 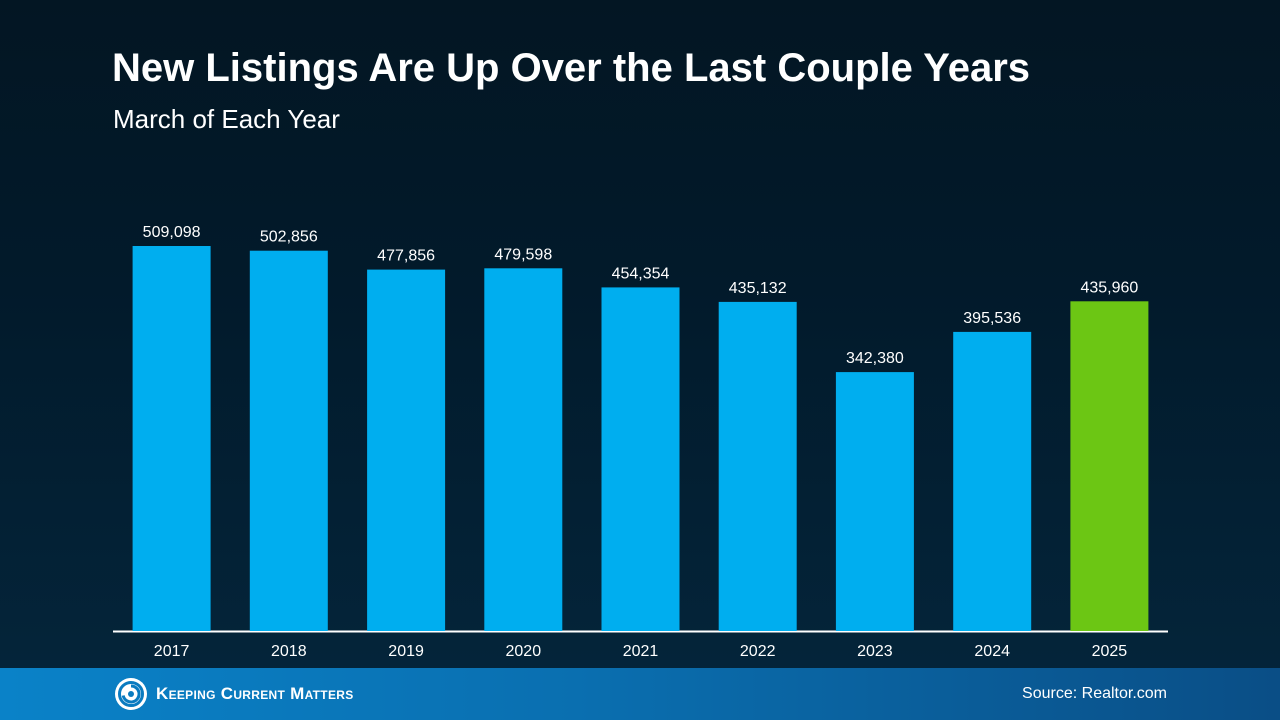 What do you see at coordinates (874, 501) in the screenshot?
I see `bar-2023` at bounding box center [874, 501].